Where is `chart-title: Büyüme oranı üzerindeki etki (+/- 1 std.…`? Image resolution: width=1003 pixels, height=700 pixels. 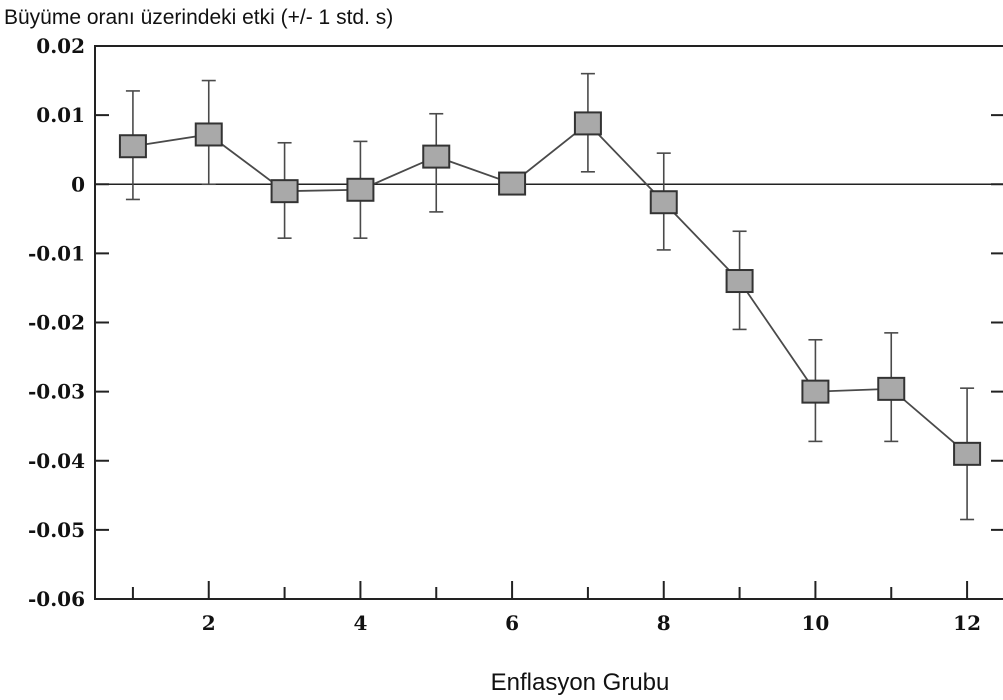
chart-title: Büyüme oranı üzerindeki etki (+/- 1 std.… is located at coordinates (198, 17).